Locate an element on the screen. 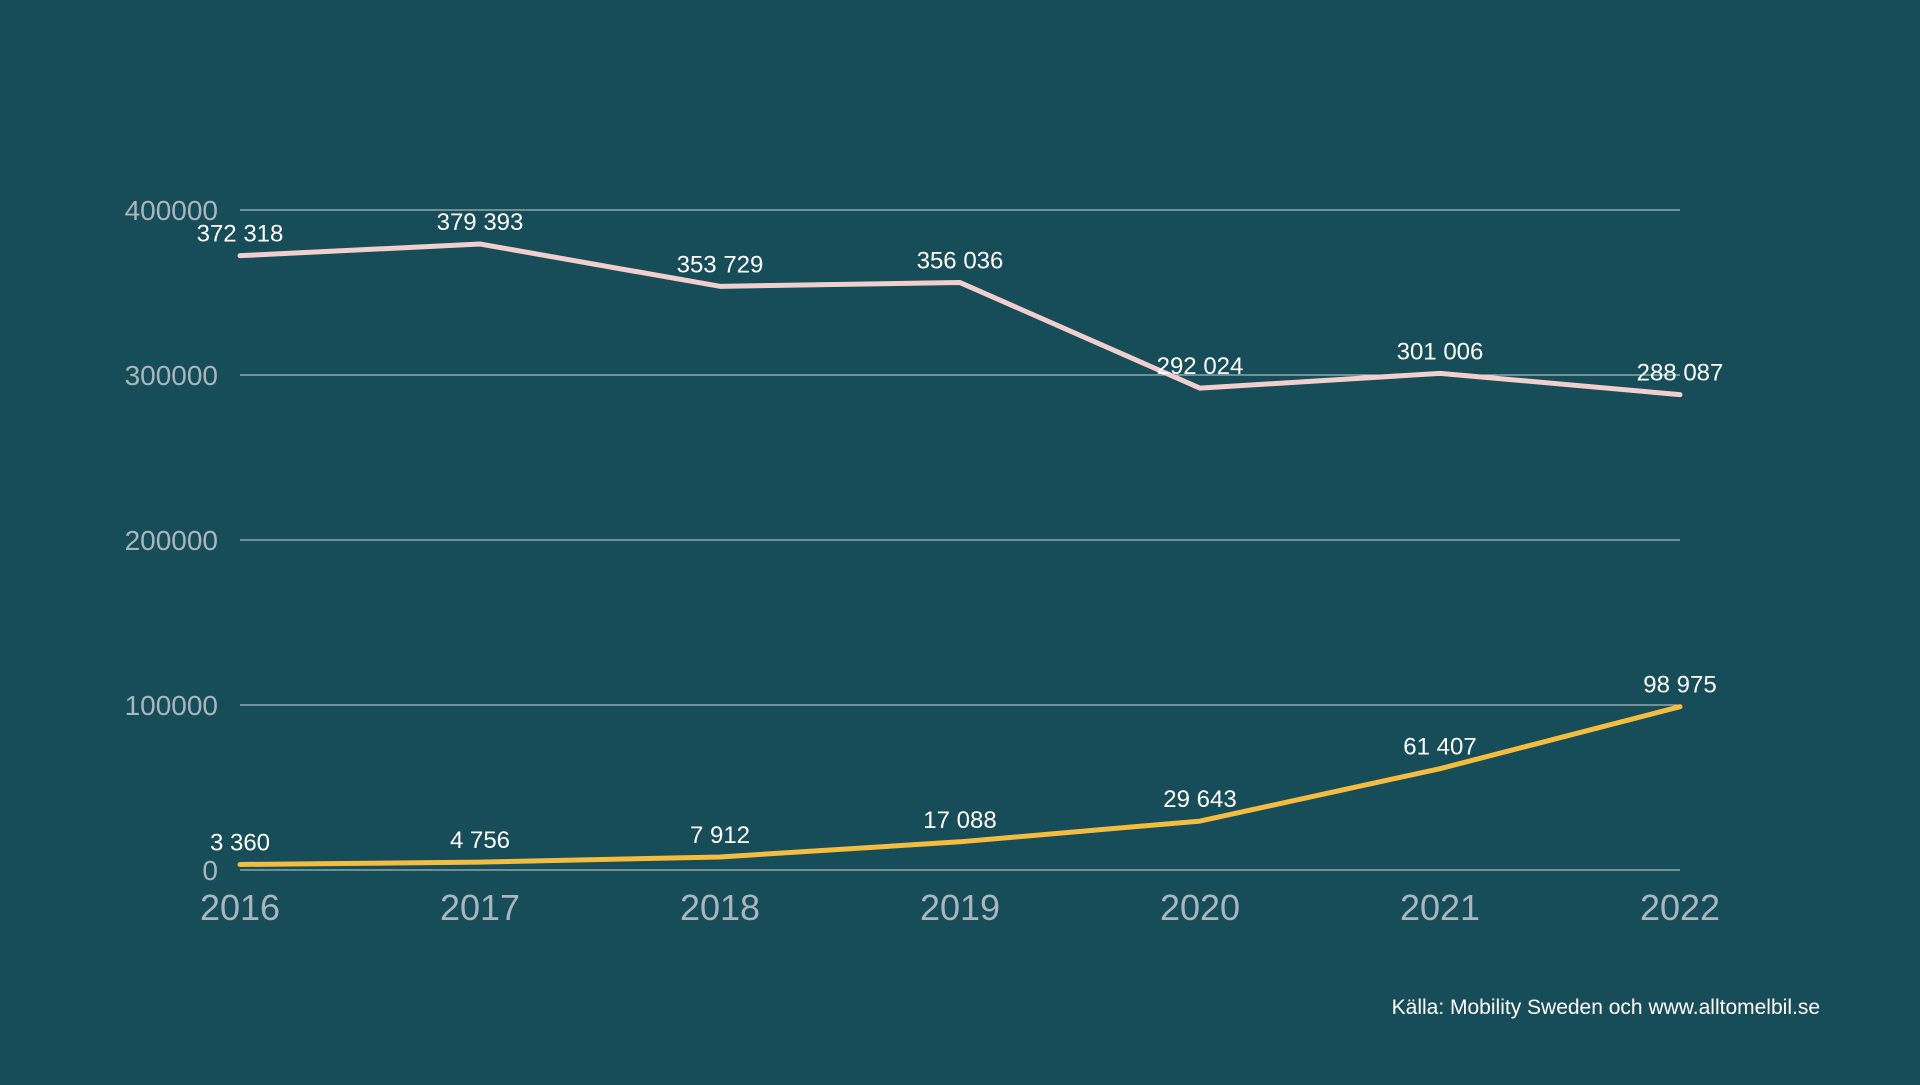  x-tick-label: 2021 is located at coordinates (1440, 907).